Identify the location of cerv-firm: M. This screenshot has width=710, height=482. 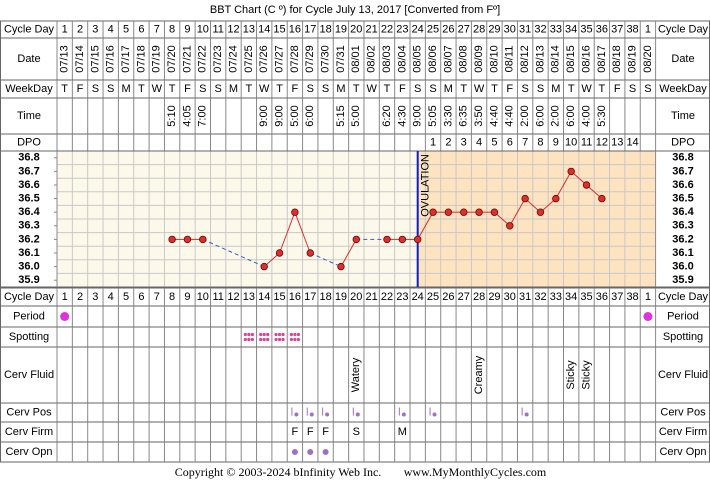
(402, 432).